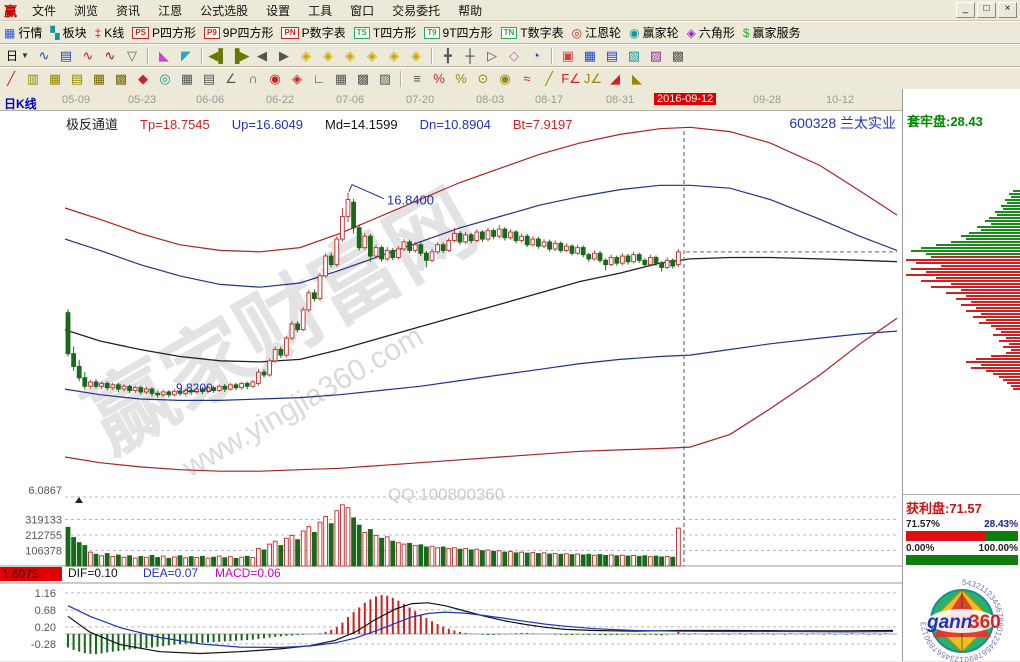  I want to click on restore-button: □, so click(986, 10).